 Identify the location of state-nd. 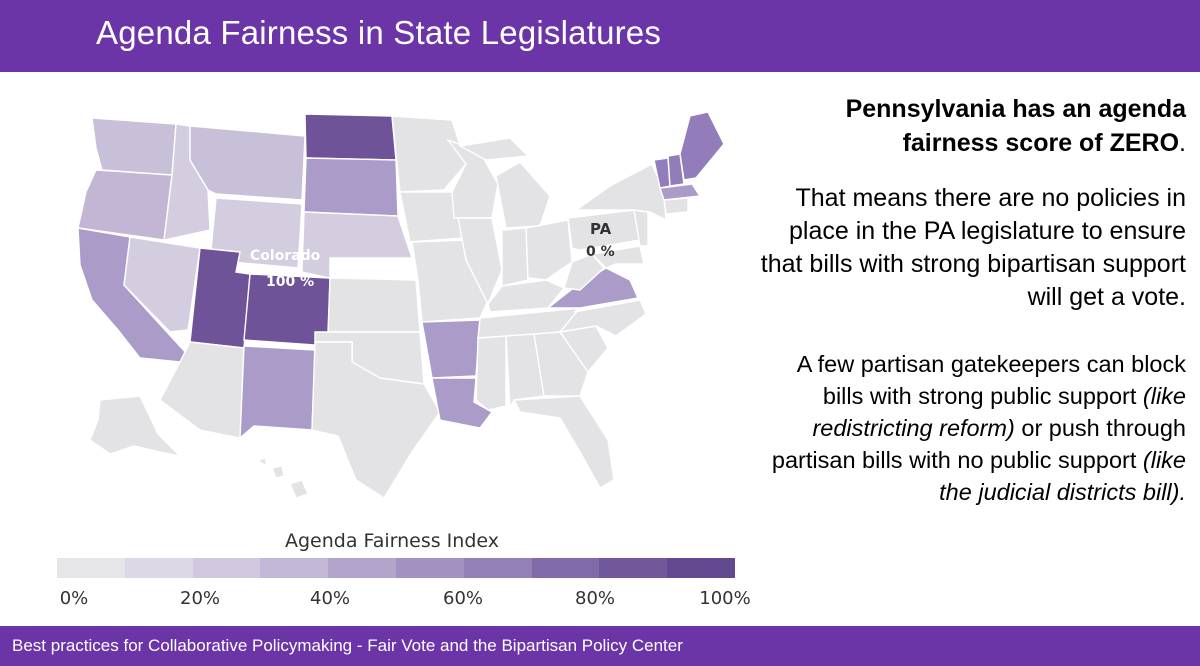
(350, 137).